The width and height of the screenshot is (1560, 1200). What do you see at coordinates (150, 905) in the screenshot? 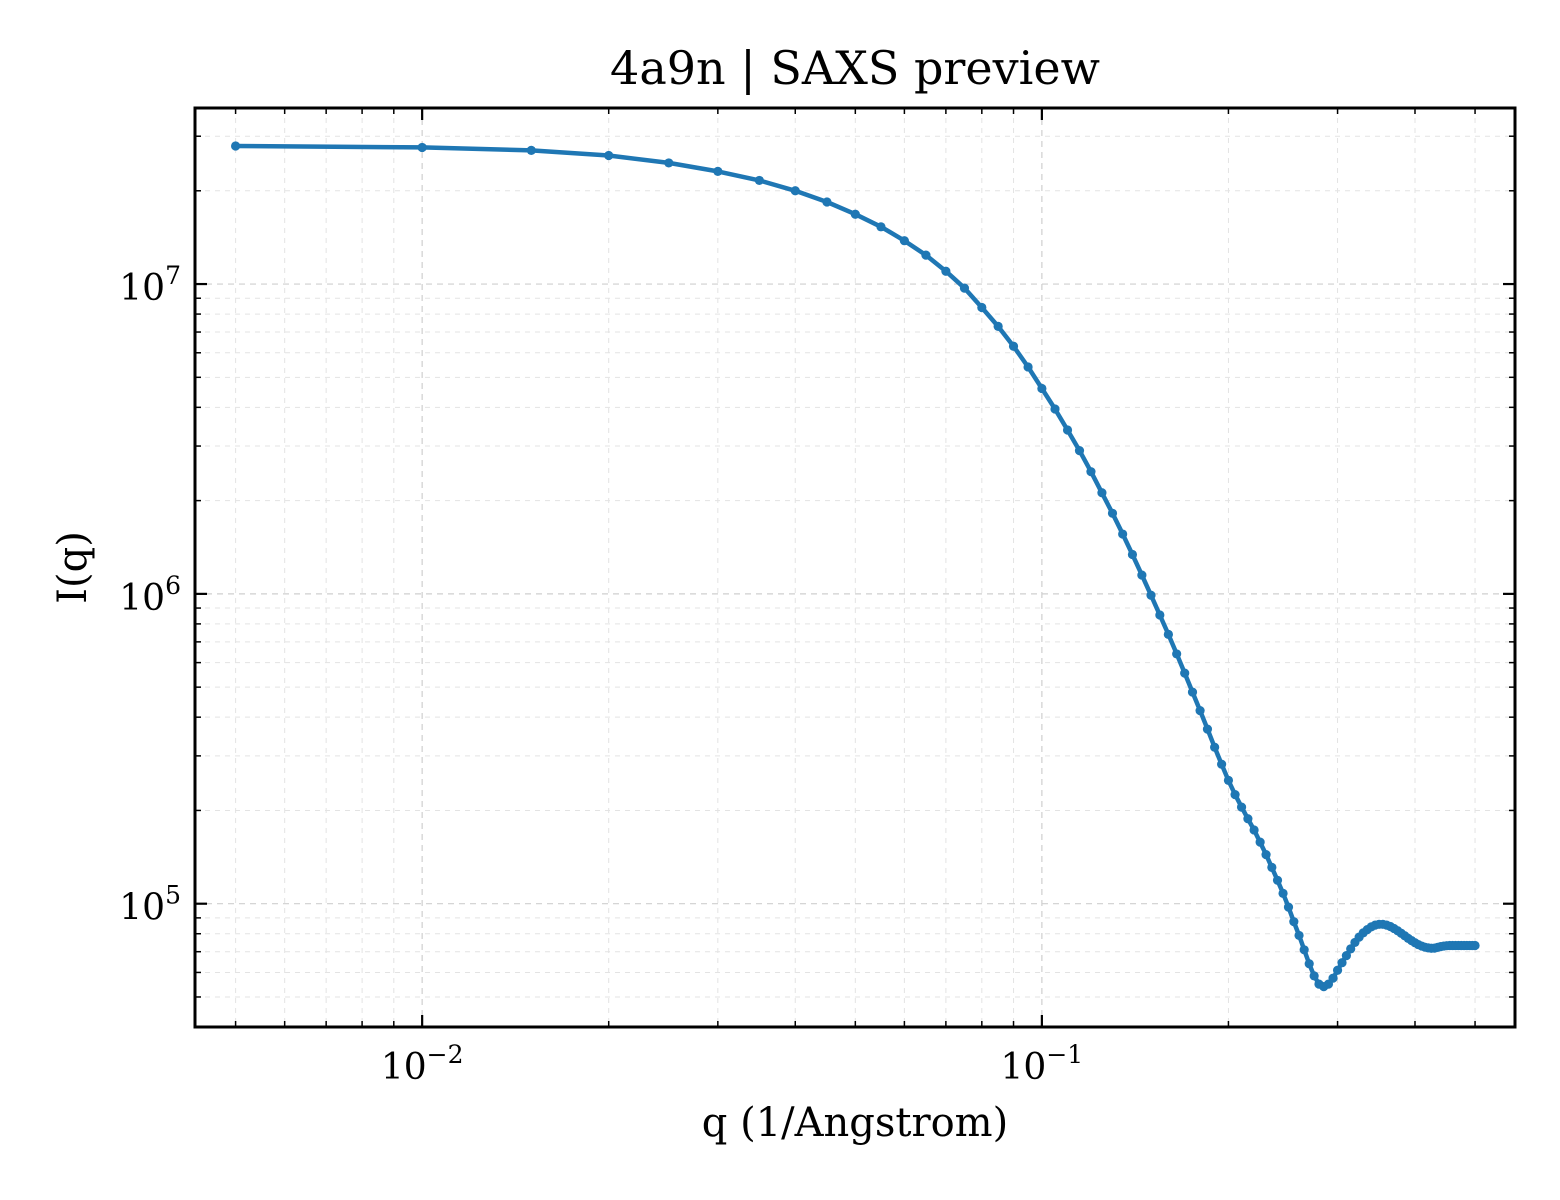
I see `y-tick-label: 10⁵` at bounding box center [150, 905].